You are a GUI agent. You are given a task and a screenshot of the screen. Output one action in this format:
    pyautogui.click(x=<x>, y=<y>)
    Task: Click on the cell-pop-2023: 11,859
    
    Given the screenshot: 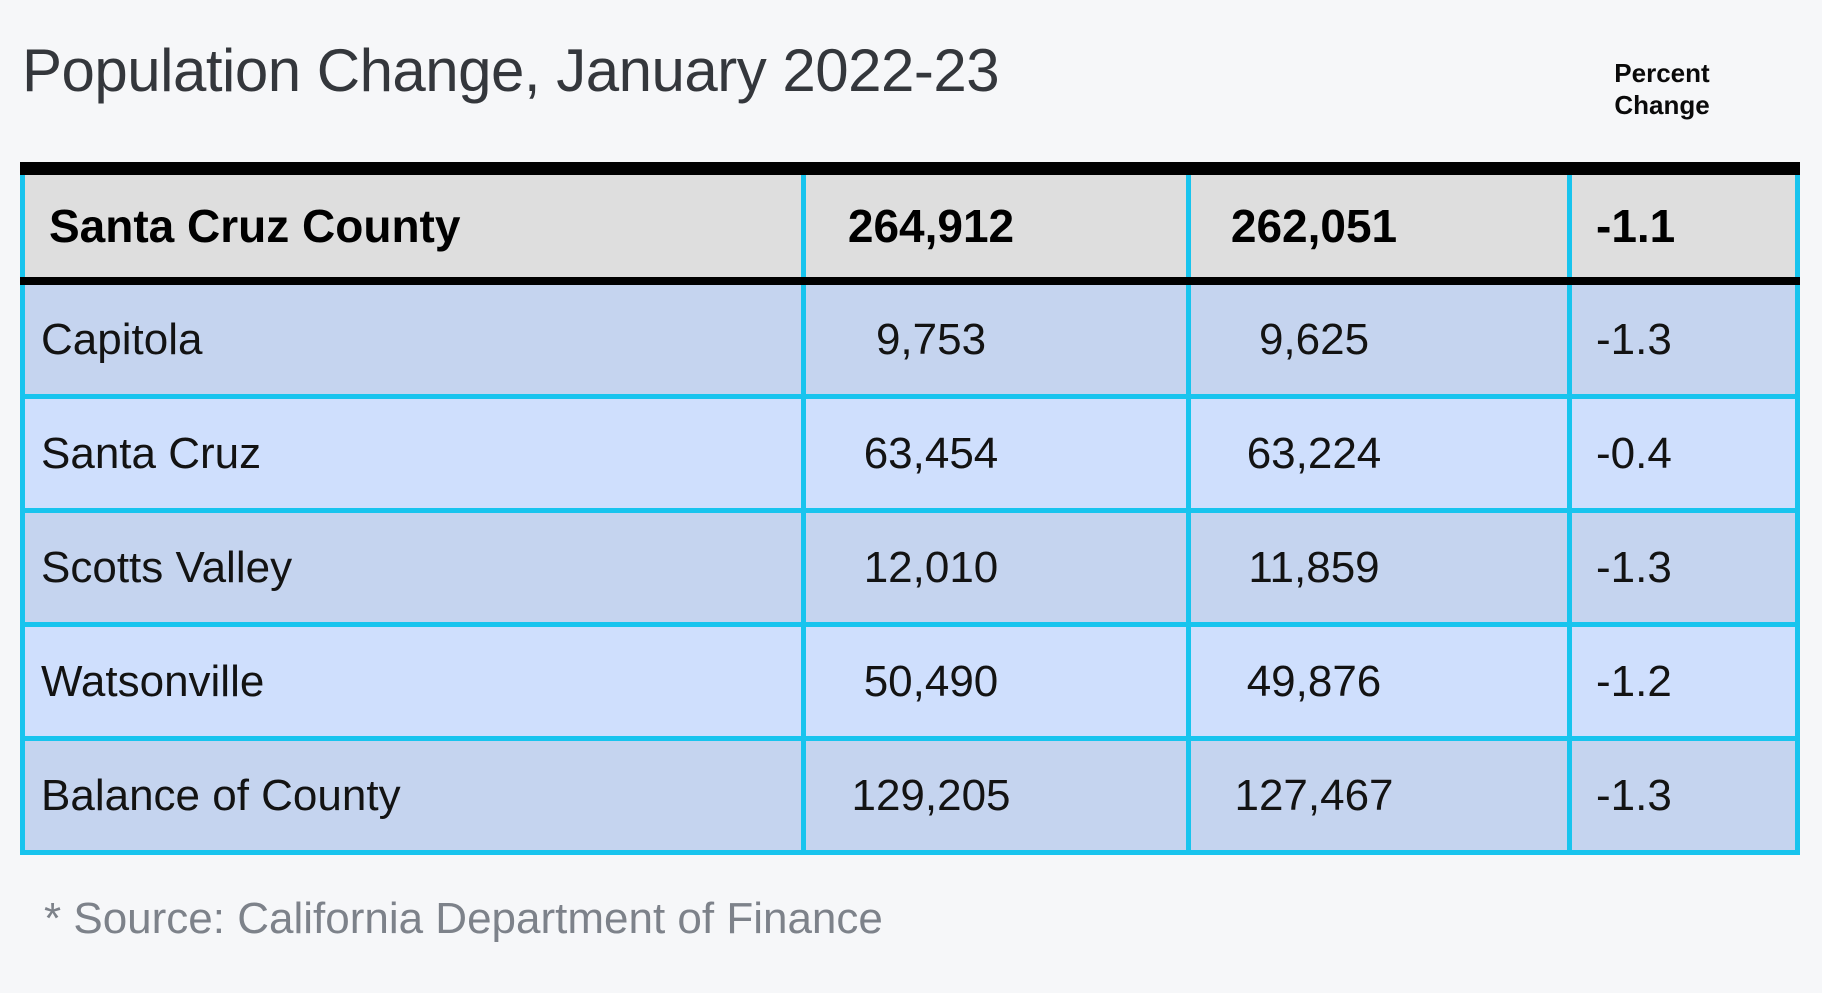 What is the action you would take?
    pyautogui.click(x=1379, y=567)
    